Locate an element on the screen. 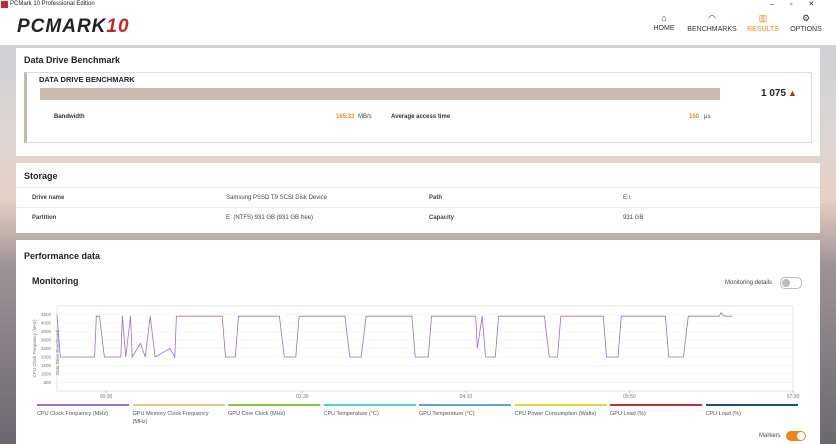 The height and width of the screenshot is (444, 836). unit: MB/s is located at coordinates (365, 117).